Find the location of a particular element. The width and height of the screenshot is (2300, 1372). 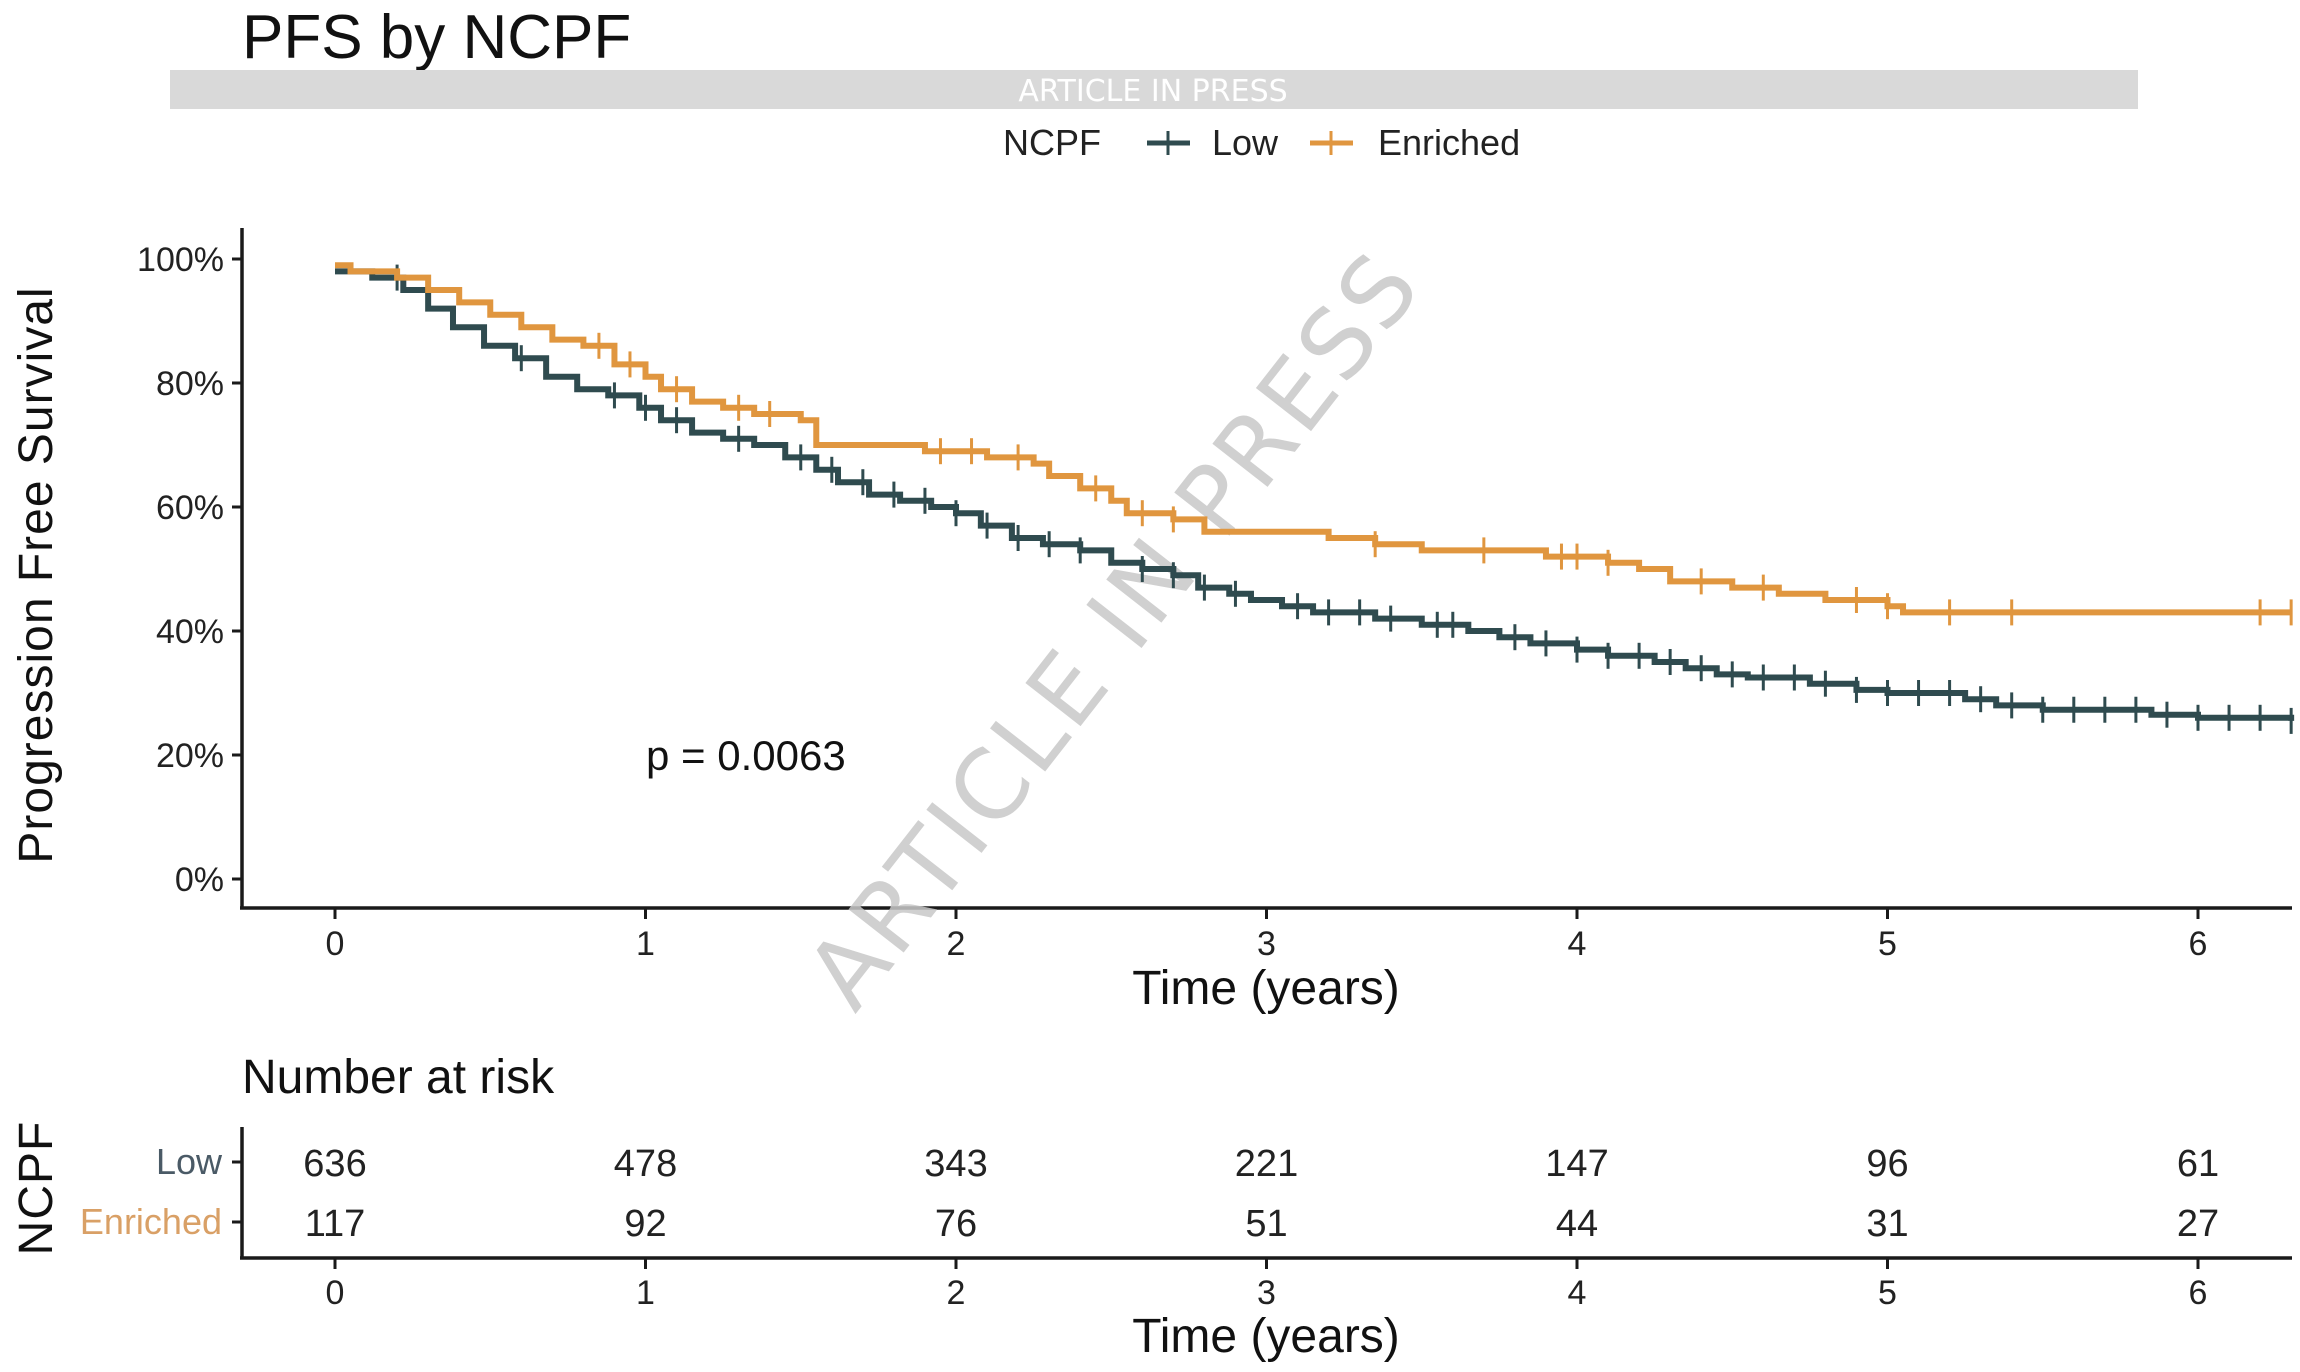

risk-count: 117 is located at coordinates (335, 1224).